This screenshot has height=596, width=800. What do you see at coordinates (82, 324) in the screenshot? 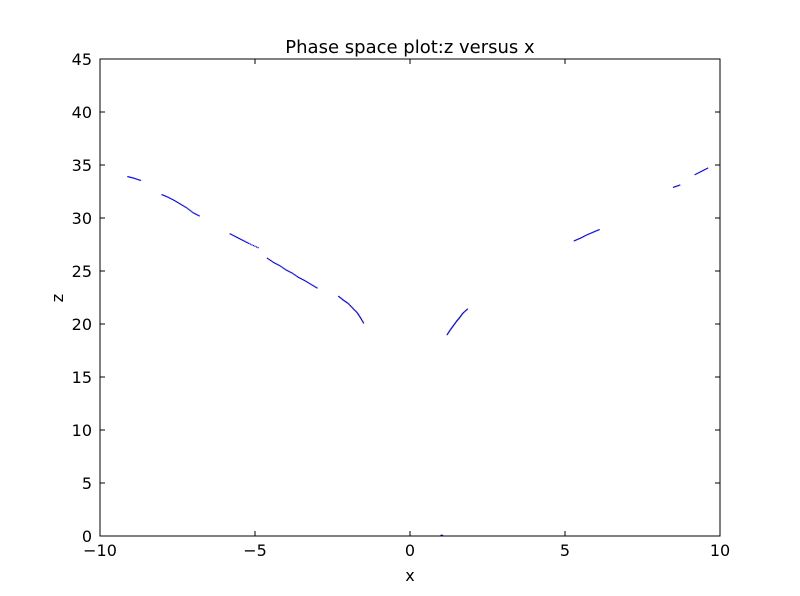
I see `y-tick-label: 20` at bounding box center [82, 324].